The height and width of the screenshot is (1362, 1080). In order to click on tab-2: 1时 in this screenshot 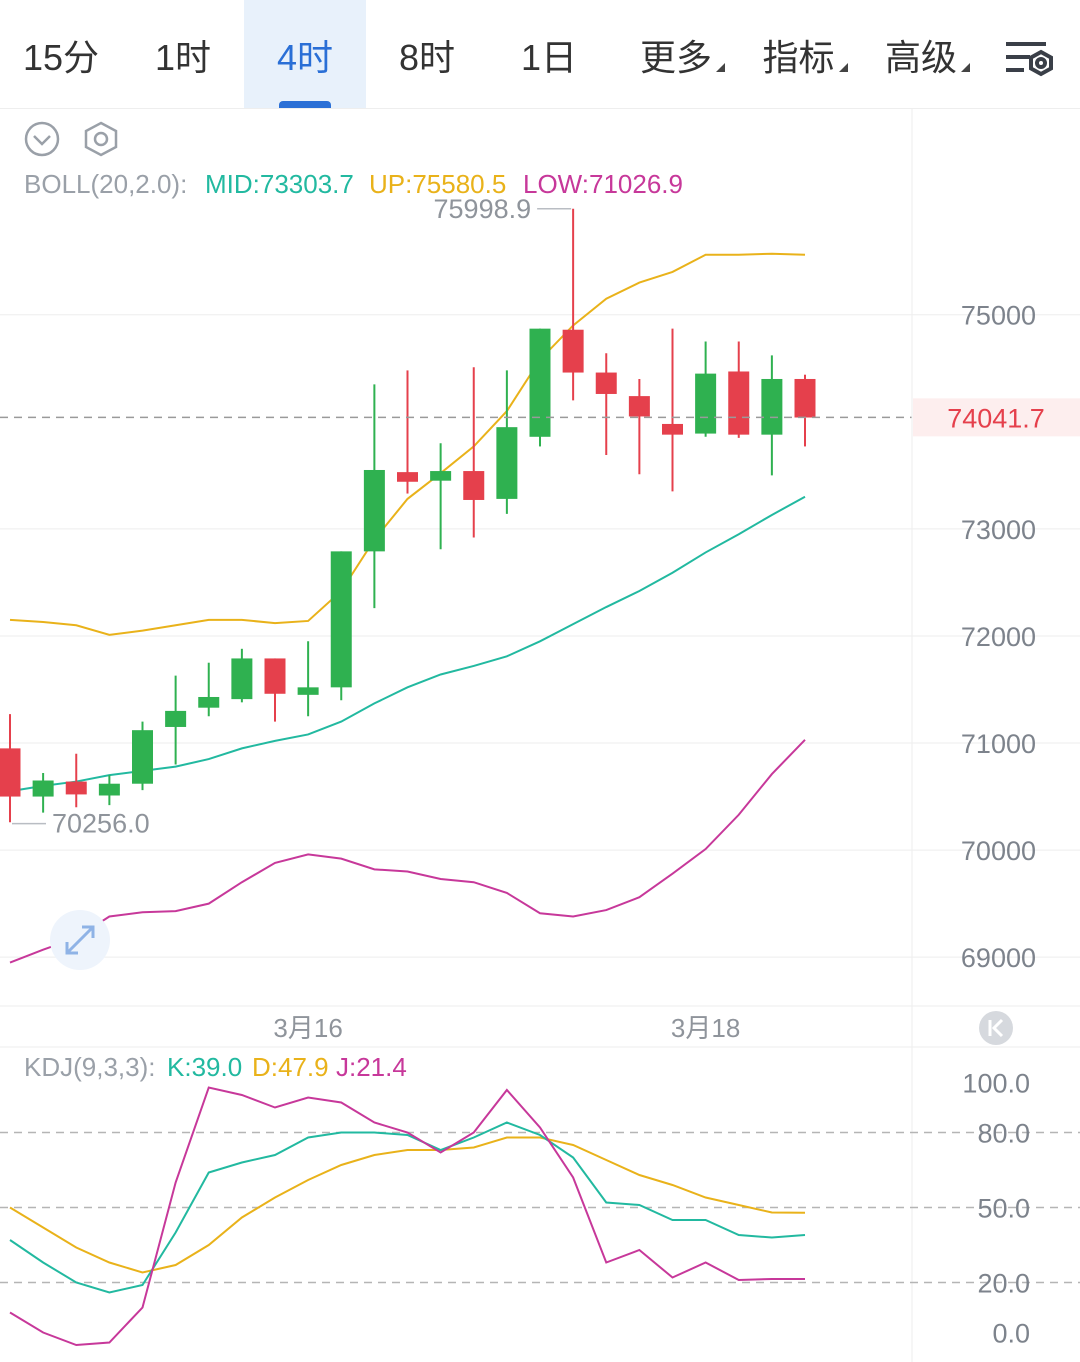, I will do `click(183, 54)`.